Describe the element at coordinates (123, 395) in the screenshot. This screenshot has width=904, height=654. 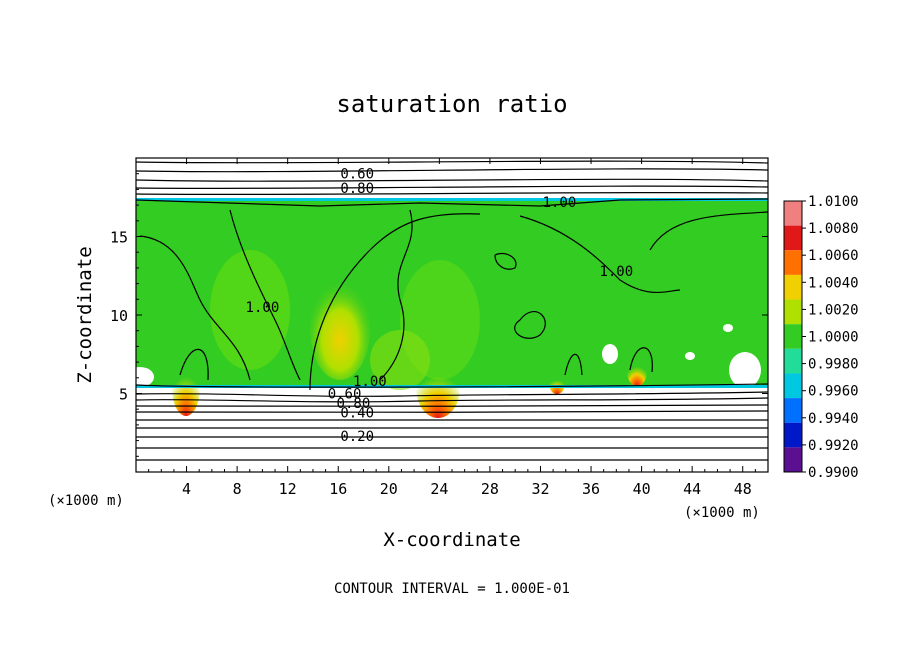
I see `y-tick-label: 5` at that location.